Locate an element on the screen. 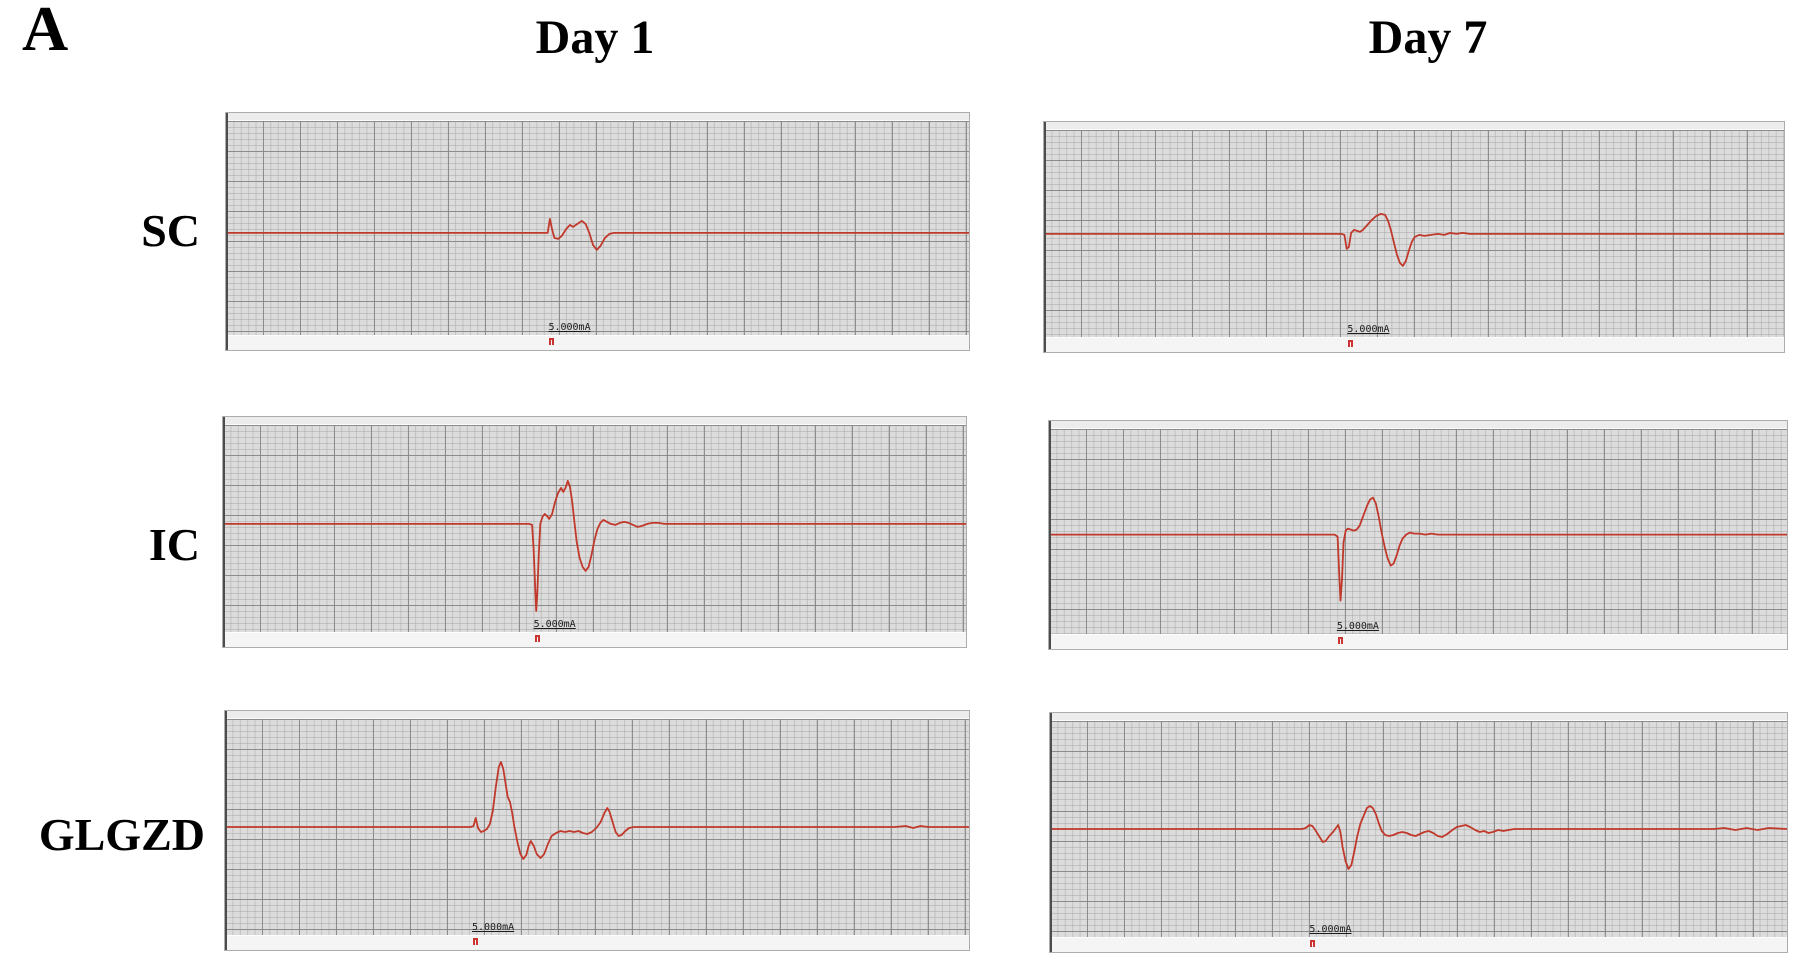 The width and height of the screenshot is (1797, 967). column-title-day1: Day 1 is located at coordinates (595, 37).